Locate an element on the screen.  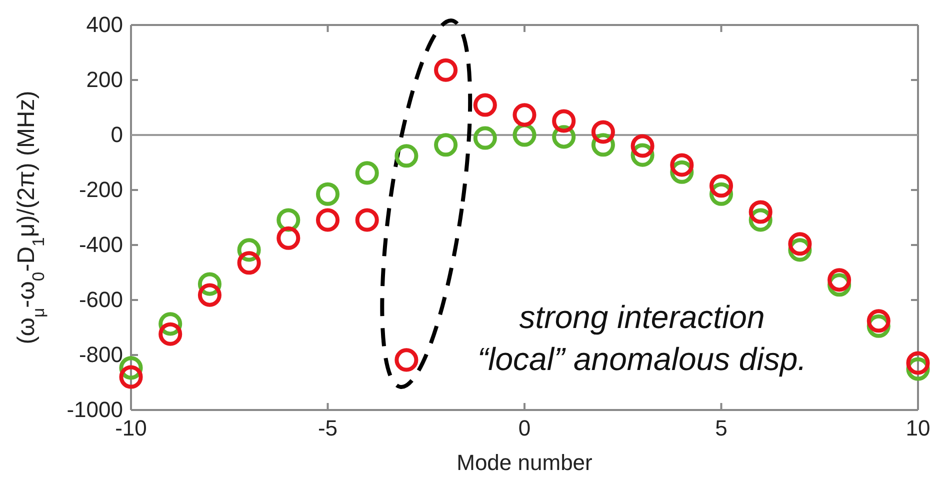
annotation: “local” anomalous disp. is located at coordinates (642, 359).